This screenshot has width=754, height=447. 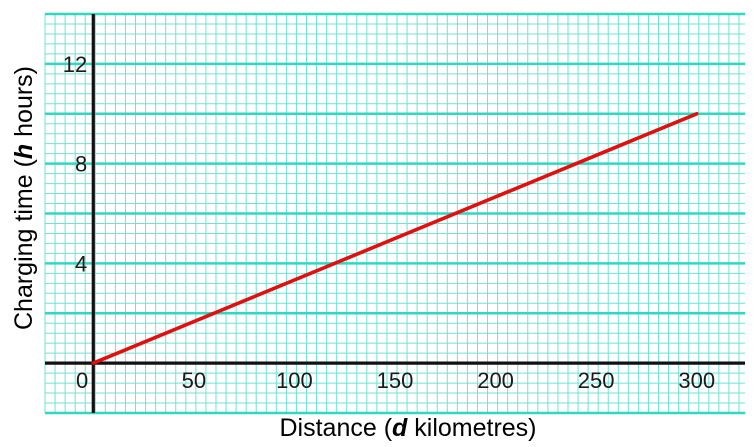 What do you see at coordinates (495, 380) in the screenshot?
I see `x-tick-label: 200` at bounding box center [495, 380].